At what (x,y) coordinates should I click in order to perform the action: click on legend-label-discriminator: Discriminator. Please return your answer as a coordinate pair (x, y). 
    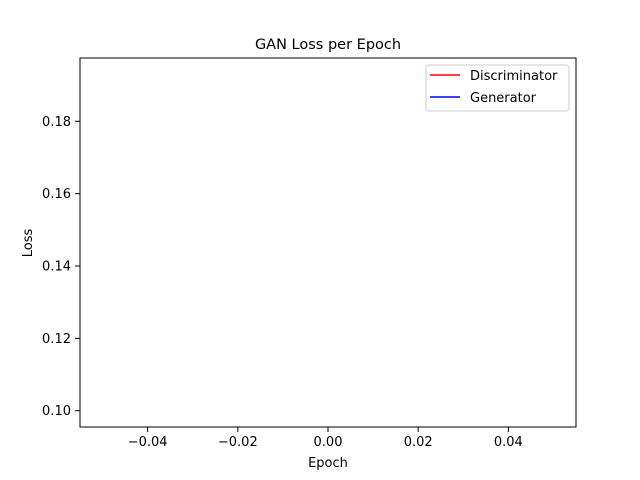
    Looking at the image, I should click on (514, 76).